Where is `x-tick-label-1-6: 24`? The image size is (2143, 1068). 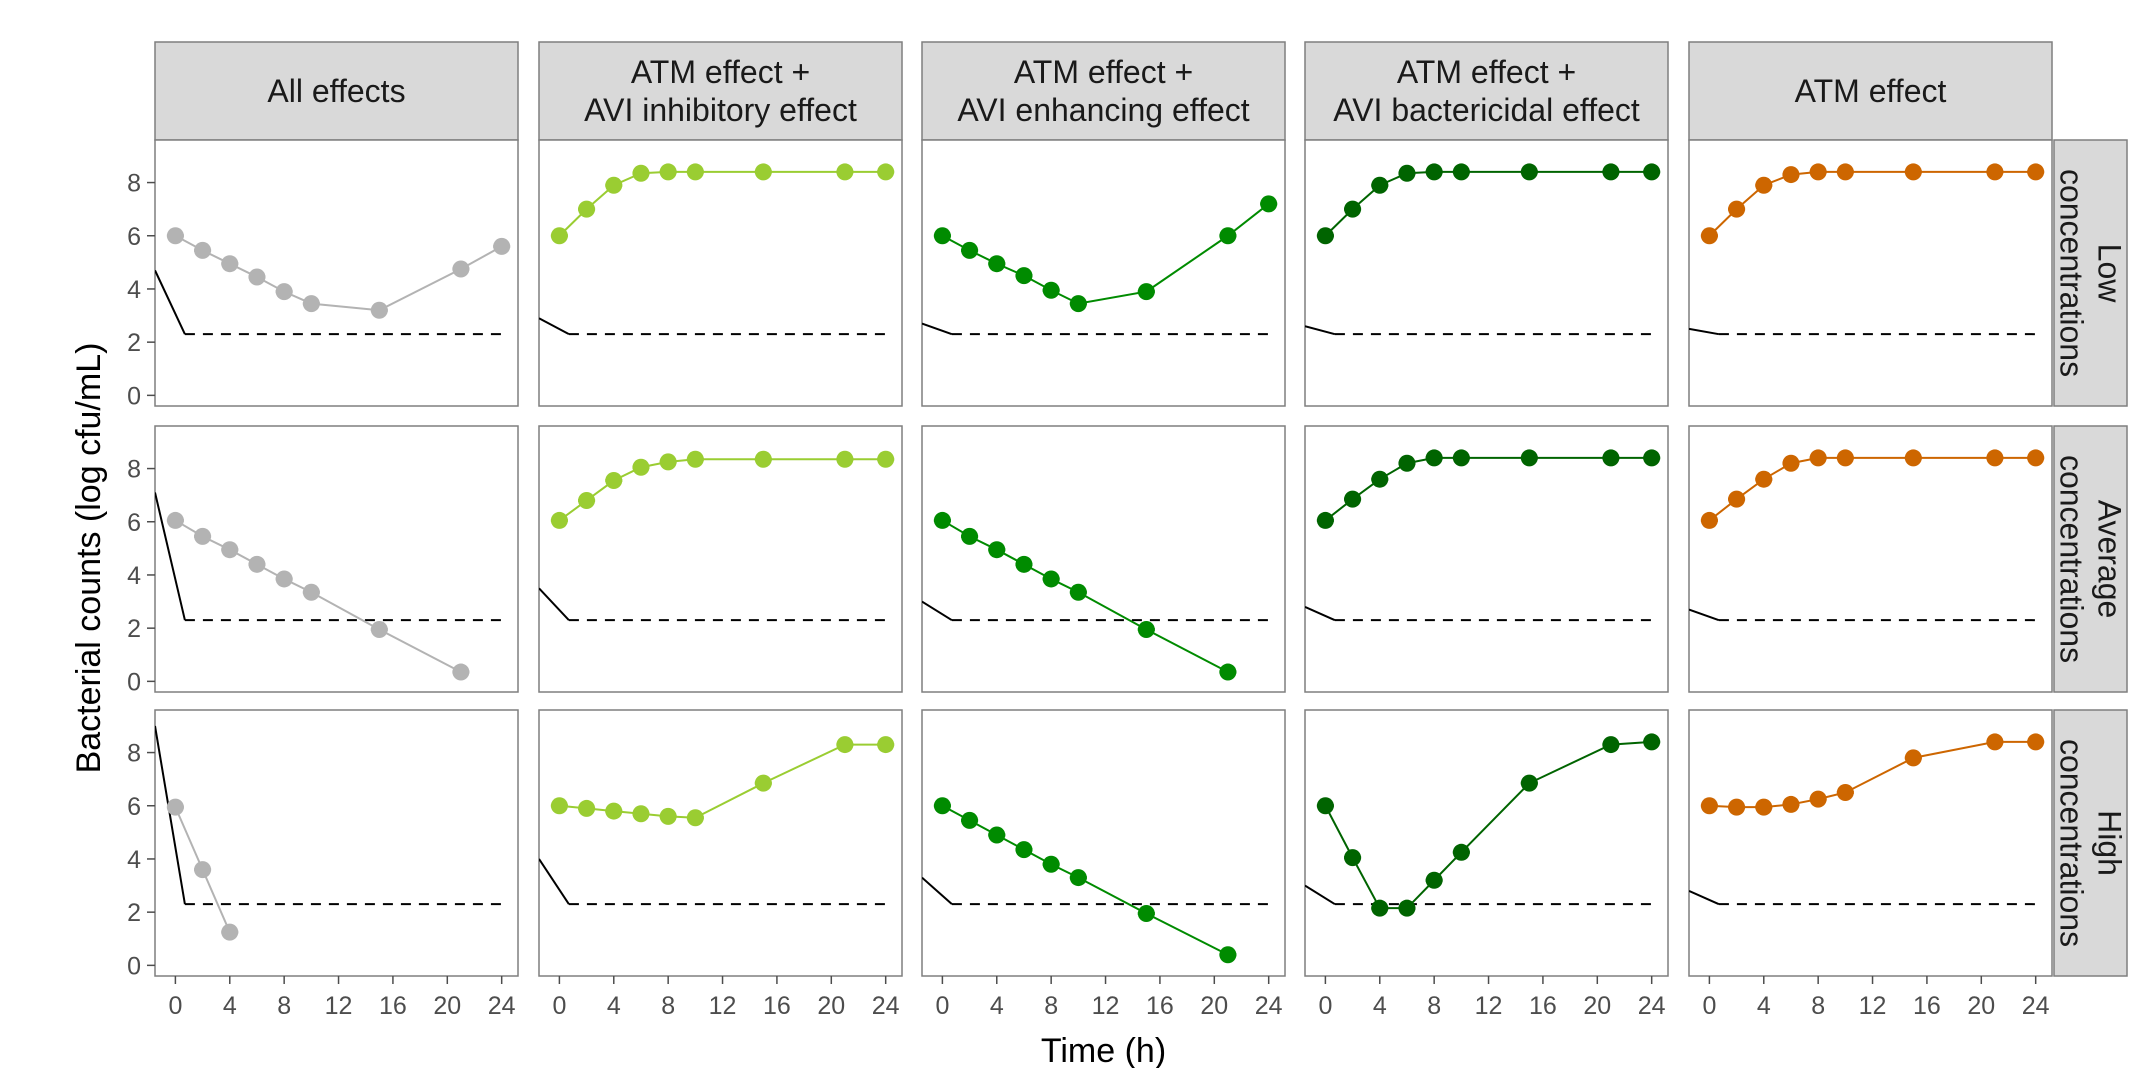
x-tick-label-1-6: 24 is located at coordinates (886, 1006).